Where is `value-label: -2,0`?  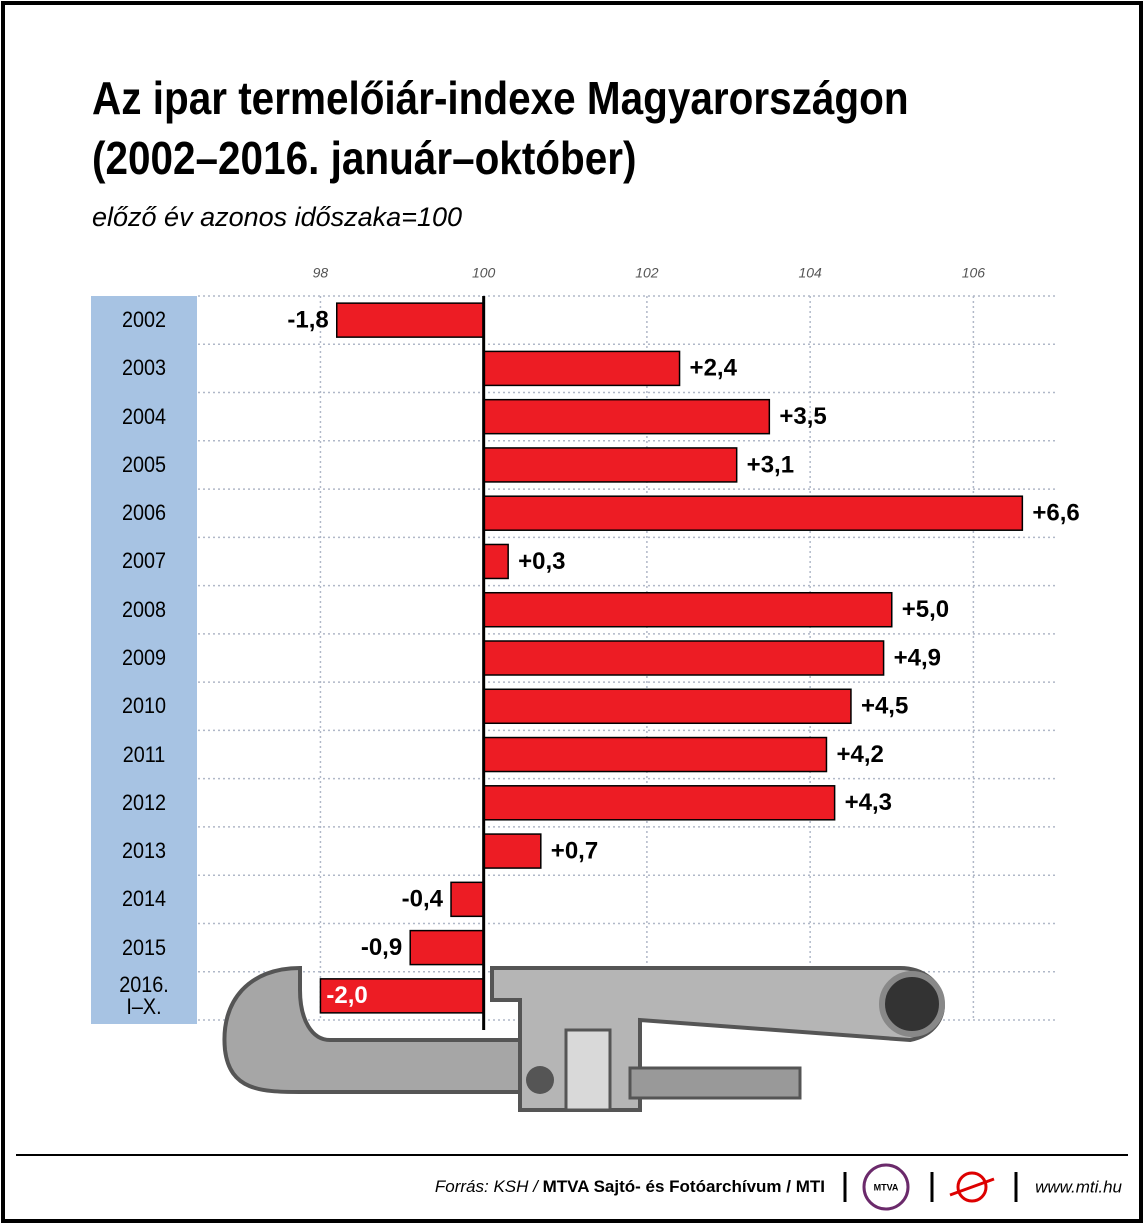
value-label: -2,0 is located at coordinates (346, 995).